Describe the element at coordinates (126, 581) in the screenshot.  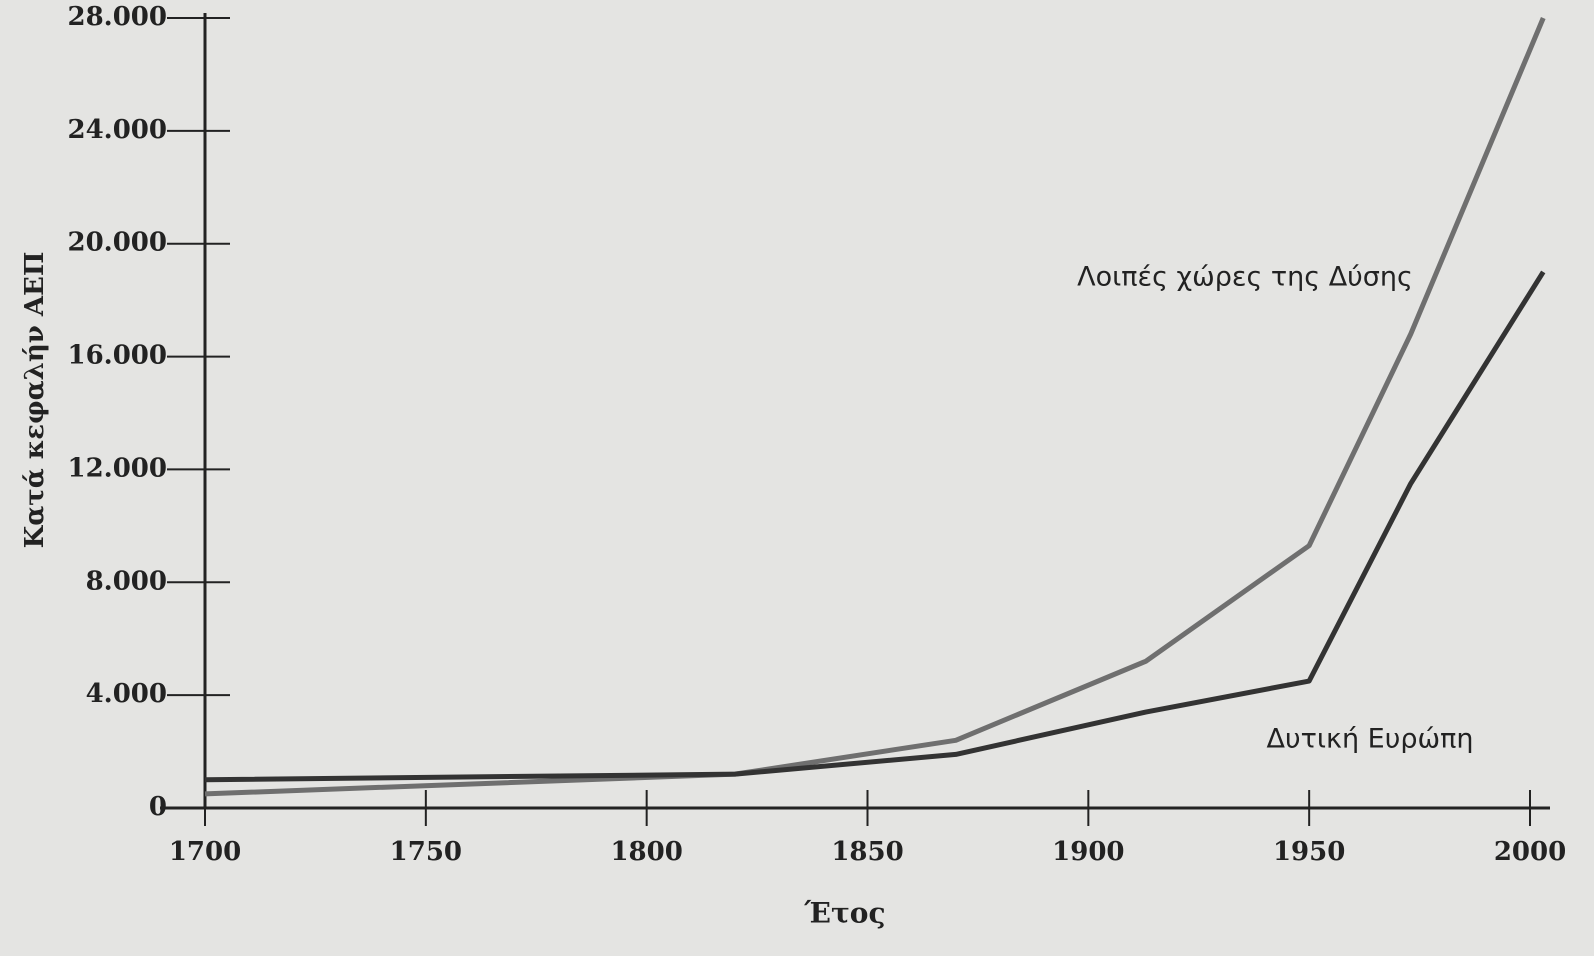
I see `y-tick-label: 8.000` at that location.